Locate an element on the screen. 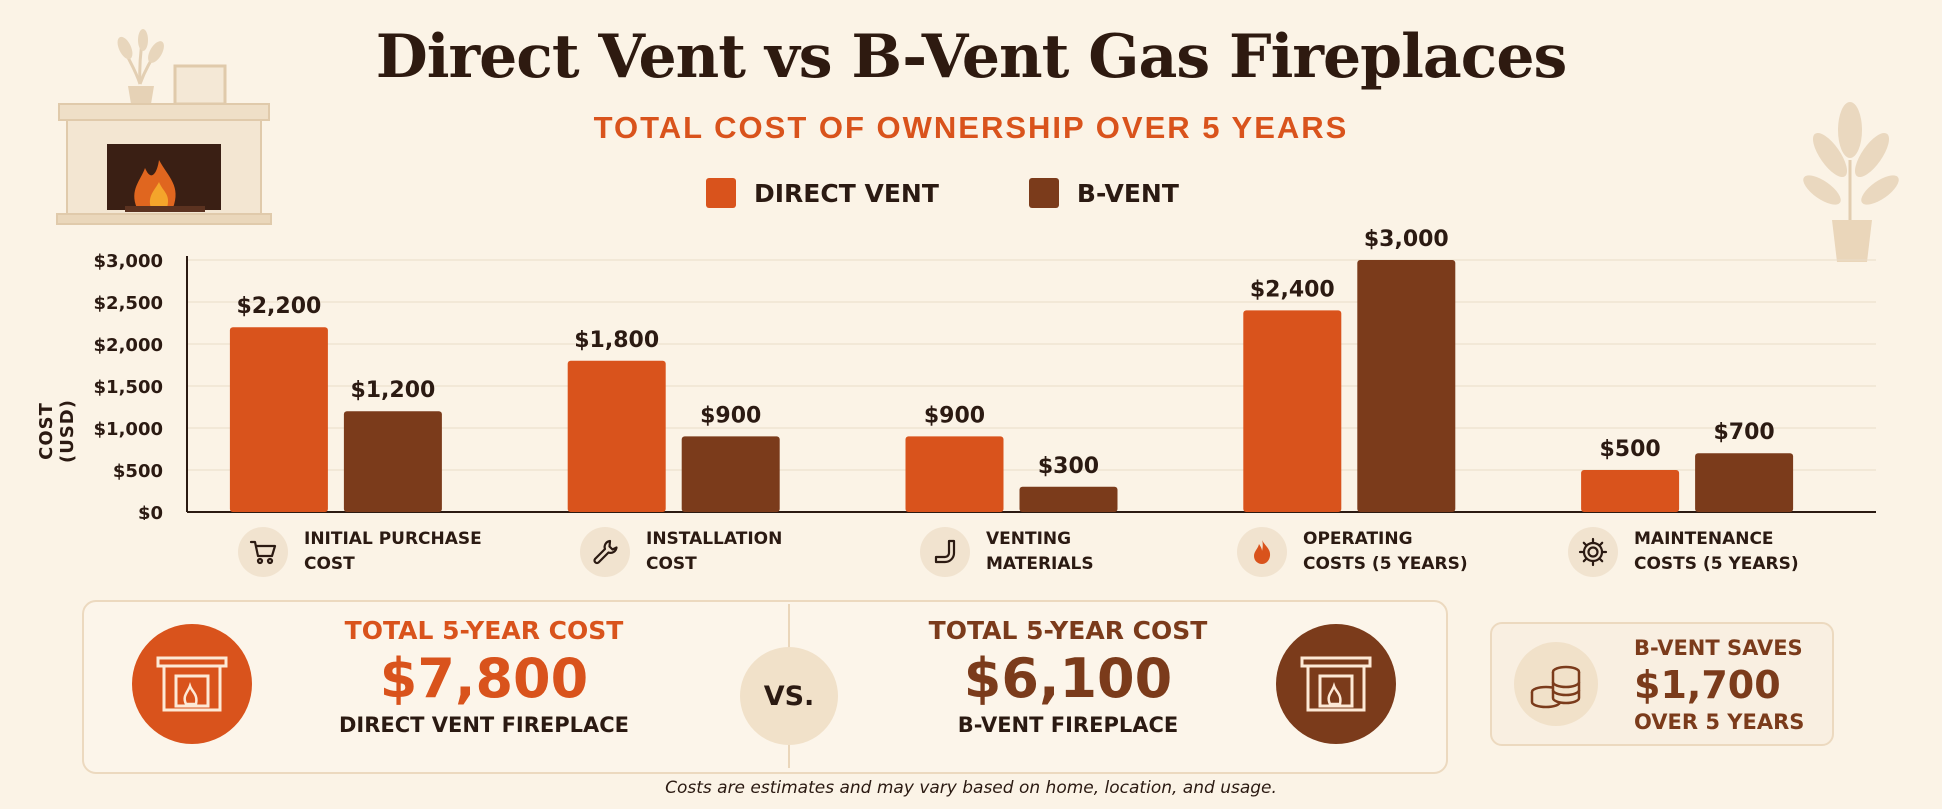 This screenshot has width=1942, height=809. y-tick-label: $1,000 is located at coordinates (128, 429).